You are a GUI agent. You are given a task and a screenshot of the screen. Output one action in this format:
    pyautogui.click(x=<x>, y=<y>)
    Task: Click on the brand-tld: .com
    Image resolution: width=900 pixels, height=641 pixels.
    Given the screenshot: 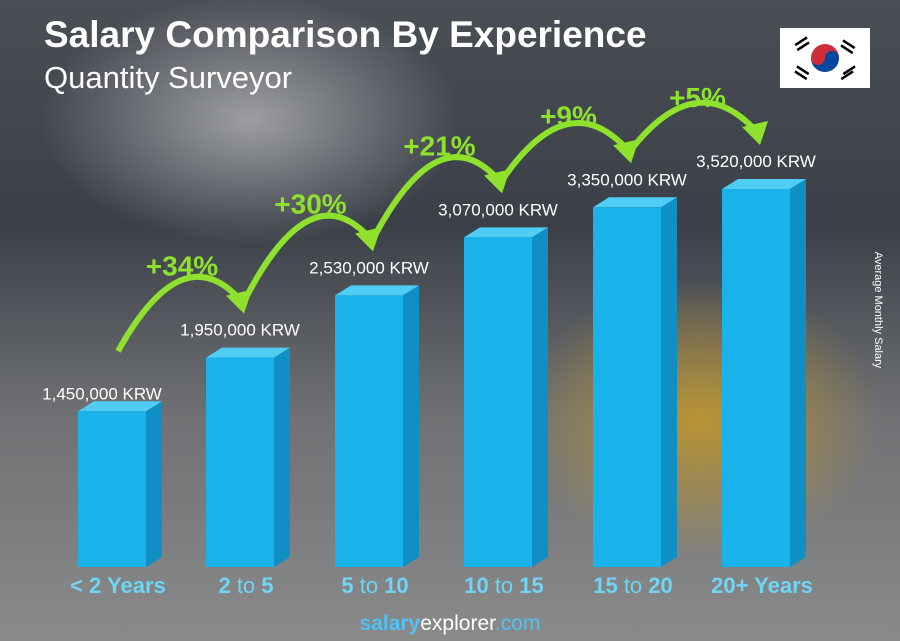 What is the action you would take?
    pyautogui.click(x=517, y=623)
    